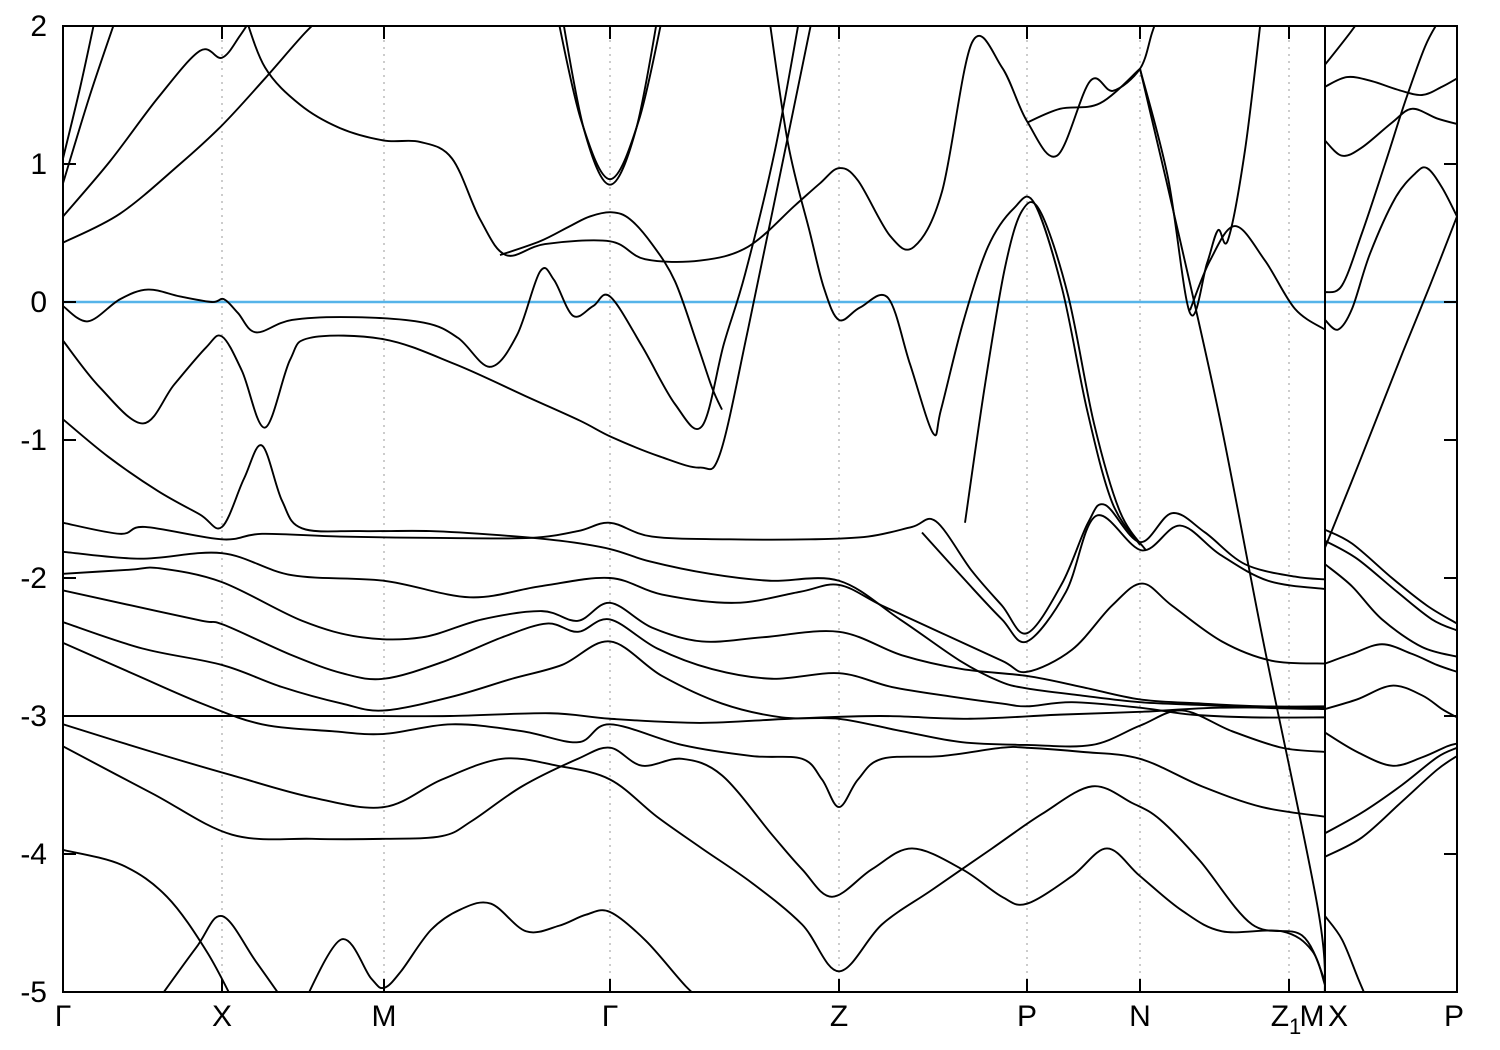 The height and width of the screenshot is (1050, 1500). Describe the element at coordinates (33, 578) in the screenshot. I see `y-axis-tick-label: -2` at that location.